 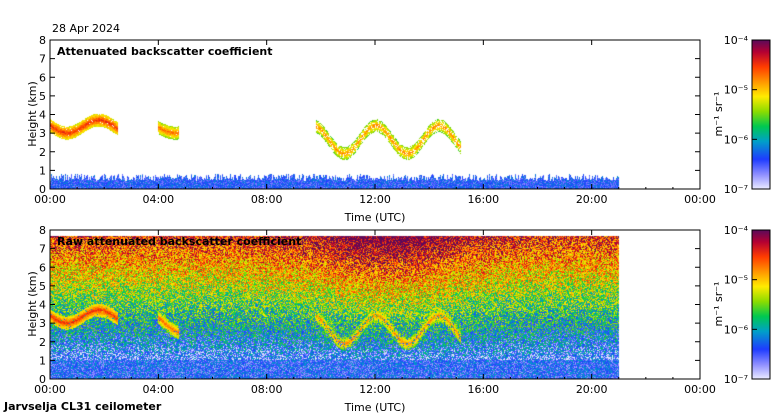 I want to click on colorbar-bottom: 10⁻⁴ 10⁻⁵ 10⁻⁶ 10⁻⁷ m⁻¹ sr⁻¹, so click(x=741, y=305).